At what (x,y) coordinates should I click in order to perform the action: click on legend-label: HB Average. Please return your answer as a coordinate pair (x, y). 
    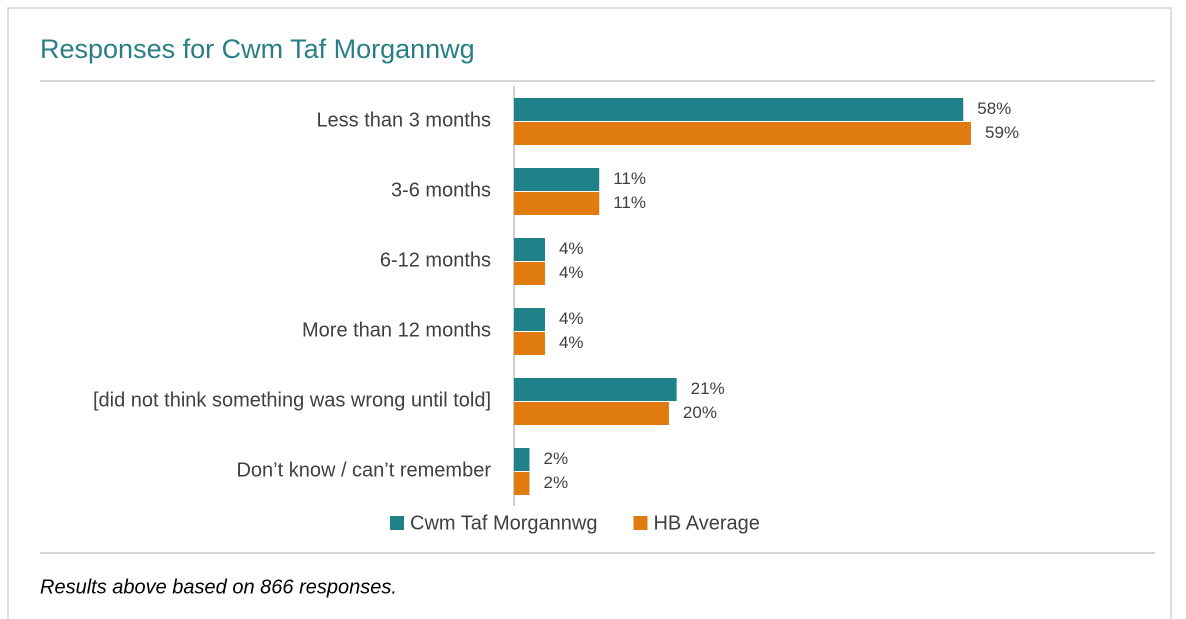
    Looking at the image, I should click on (706, 523).